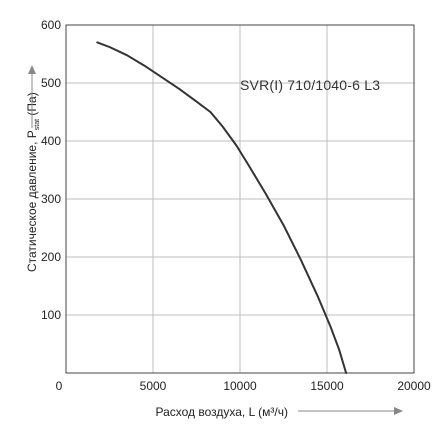 The image size is (441, 436). I want to click on y-tick-label: 400, so click(51, 141).